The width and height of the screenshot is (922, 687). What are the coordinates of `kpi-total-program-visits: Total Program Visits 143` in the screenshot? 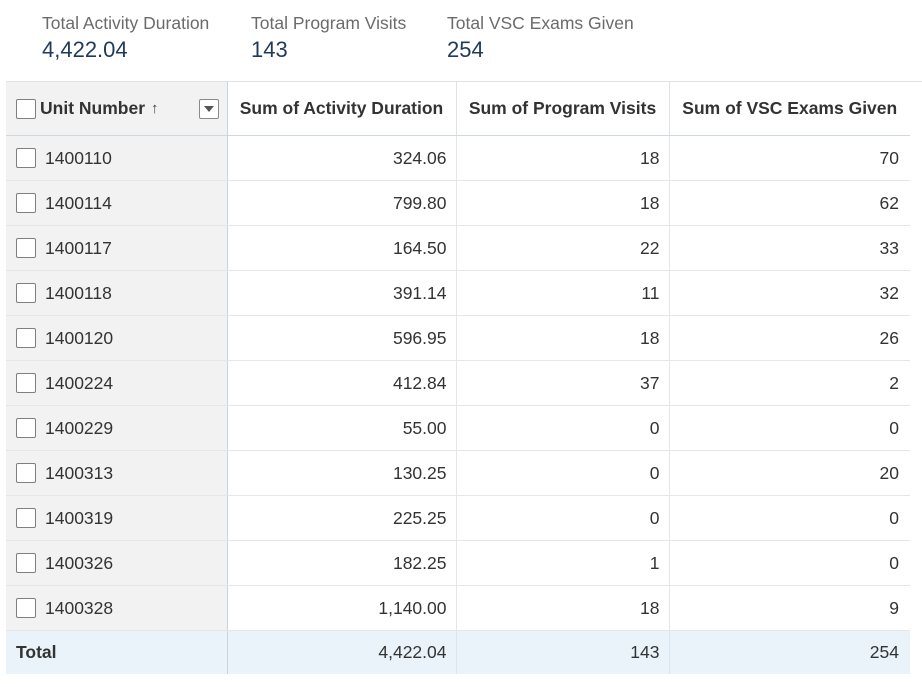 It's located at (349, 42).